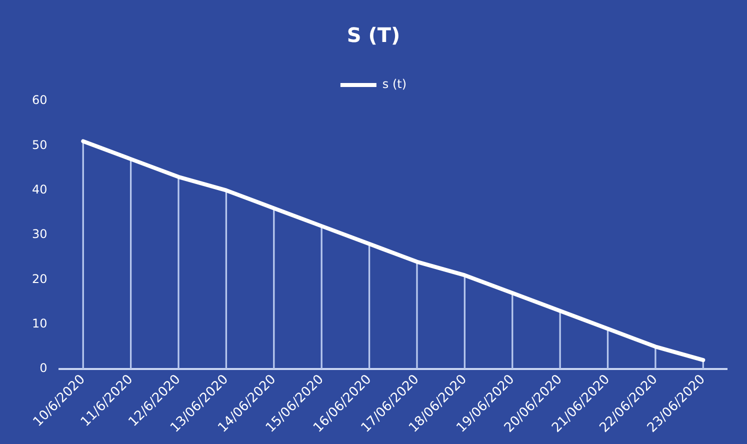 This screenshot has width=747, height=444. Describe the element at coordinates (40, 279) in the screenshot. I see `y-tick-label: 20` at that location.